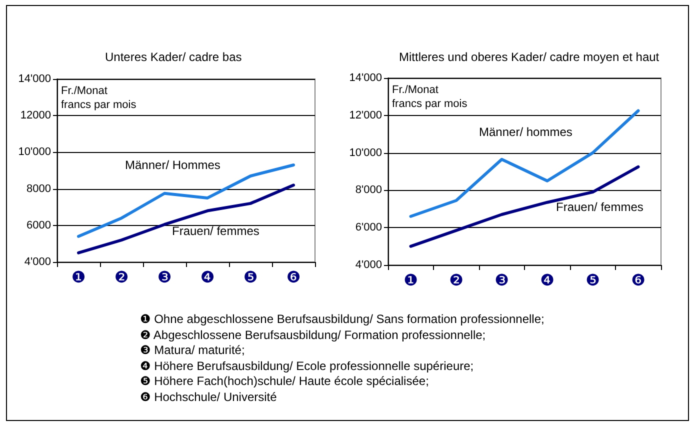 The width and height of the screenshot is (697, 429). Describe the element at coordinates (38, 225) in the screenshot. I see `y-tick-label: 6000` at that location.